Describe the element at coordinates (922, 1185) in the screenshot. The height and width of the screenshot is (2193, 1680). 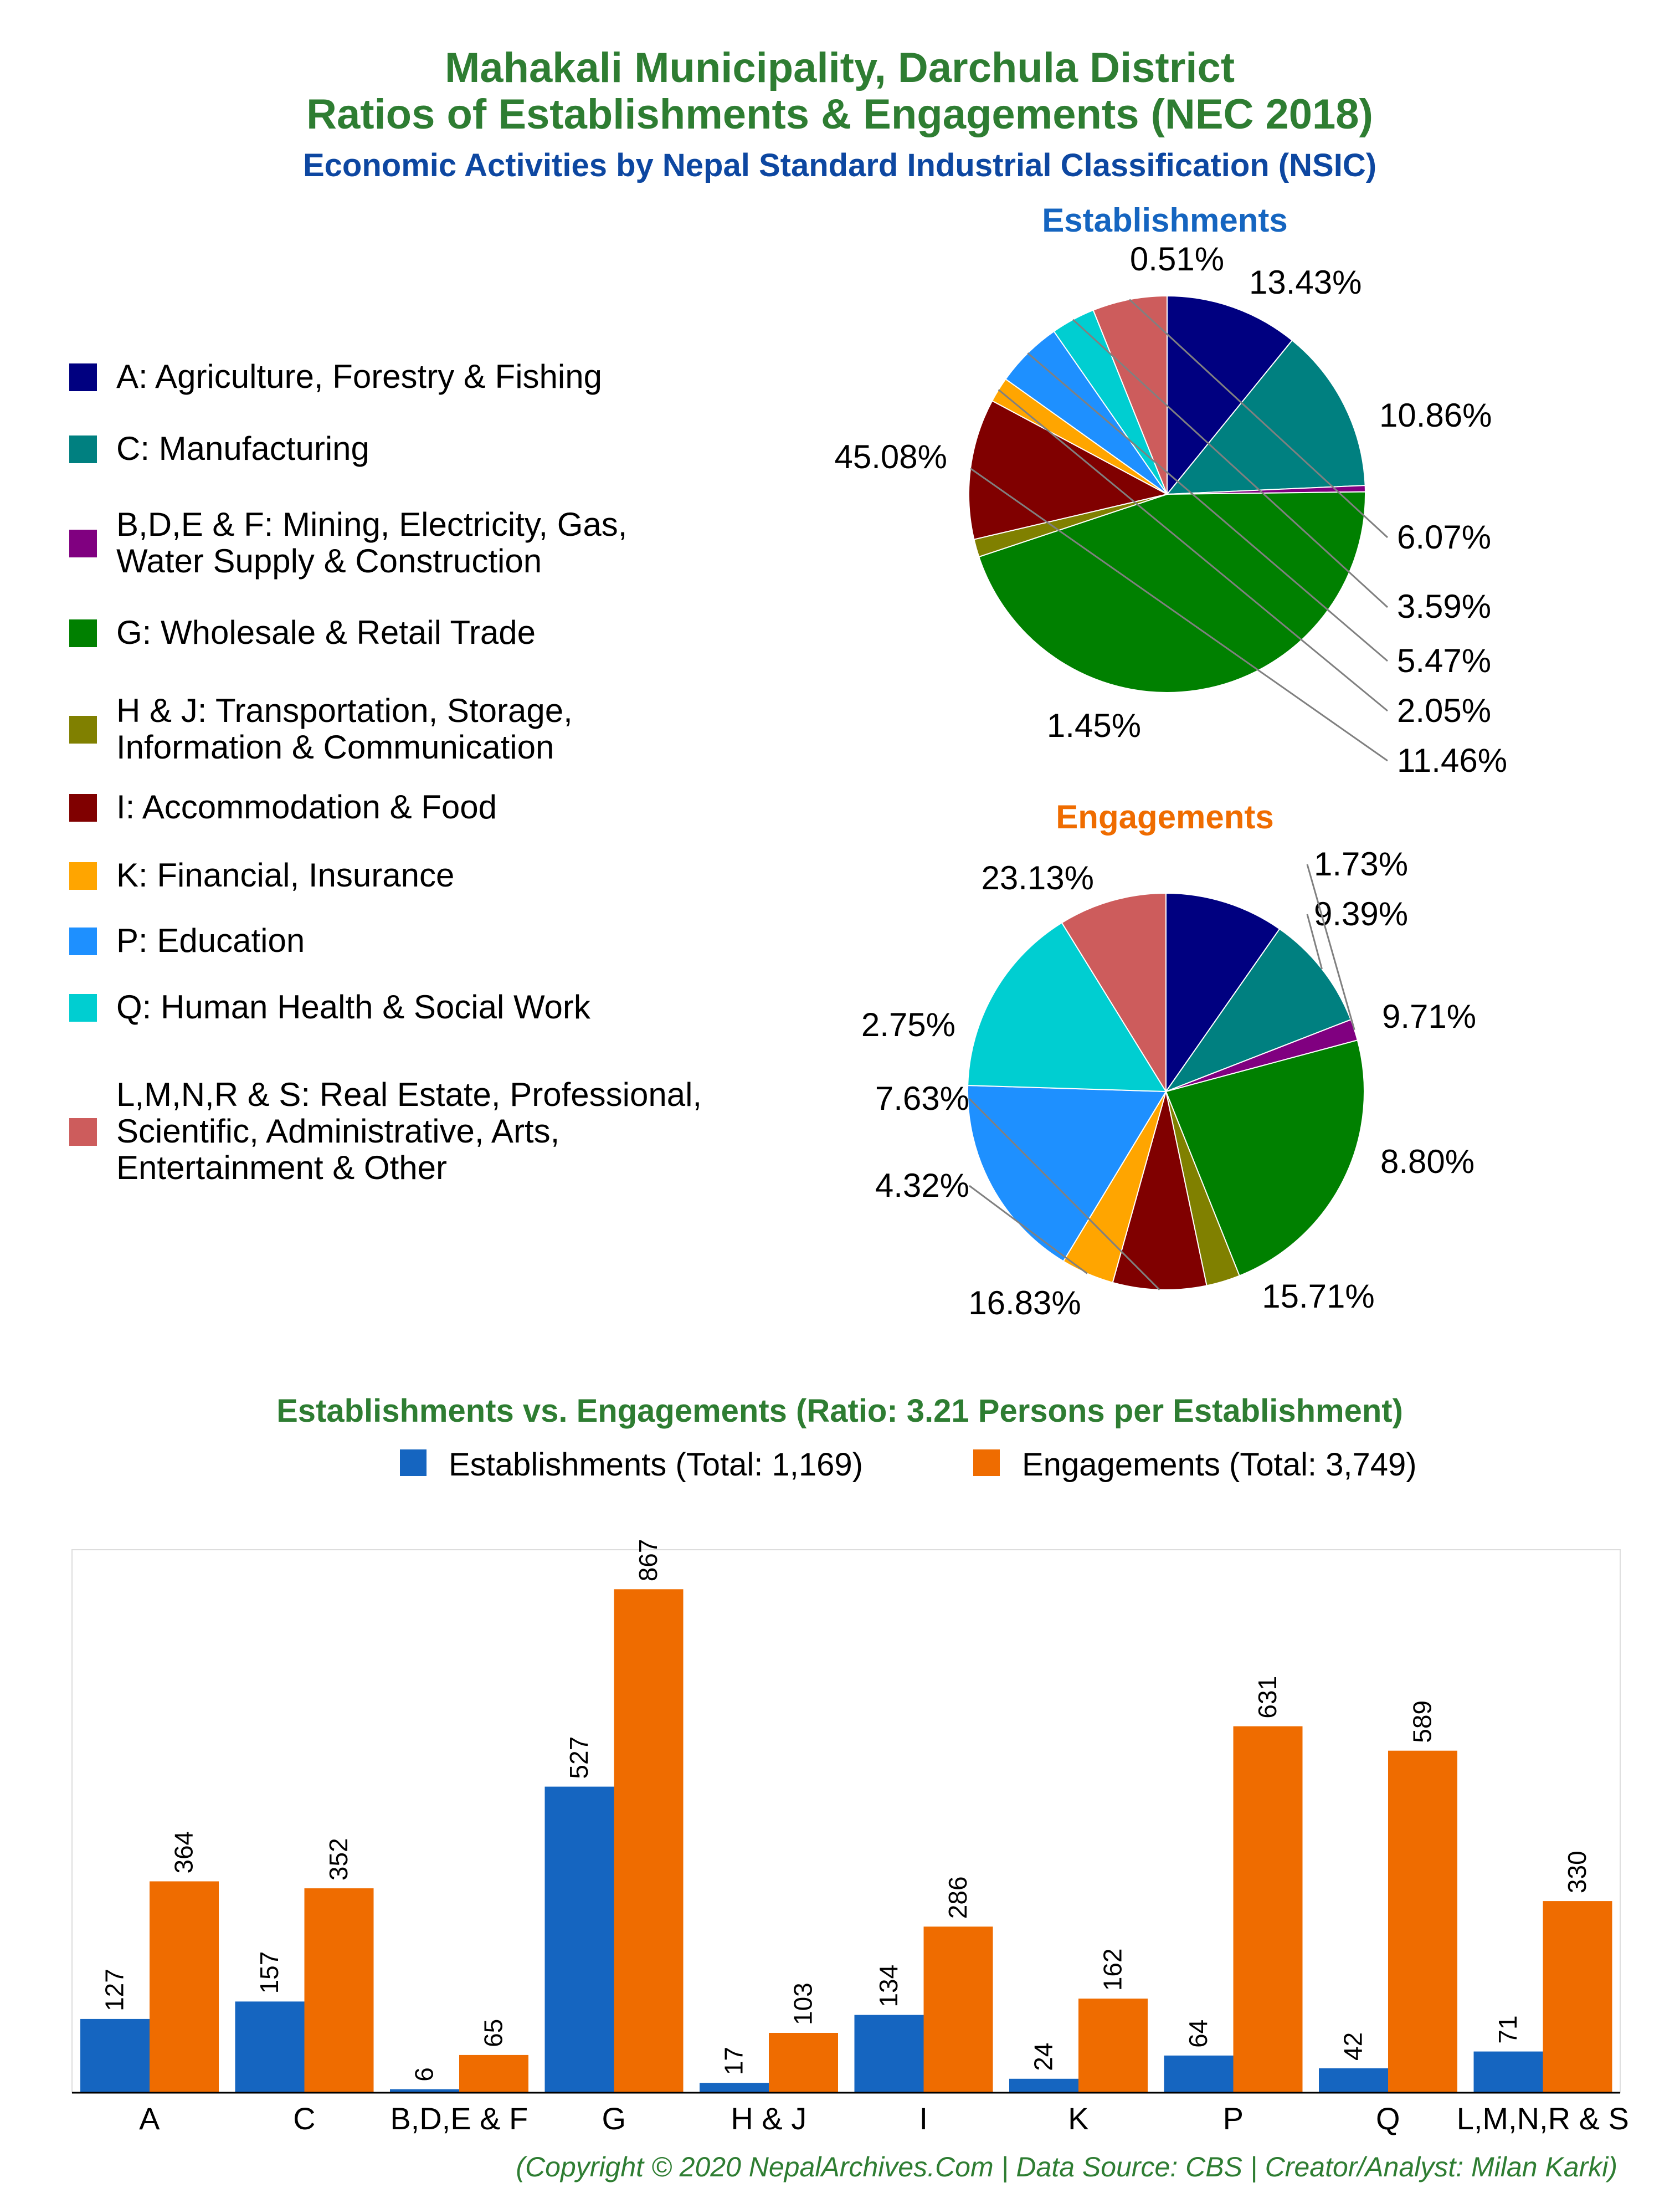
I see `eng-label-k: 4.32%` at that location.